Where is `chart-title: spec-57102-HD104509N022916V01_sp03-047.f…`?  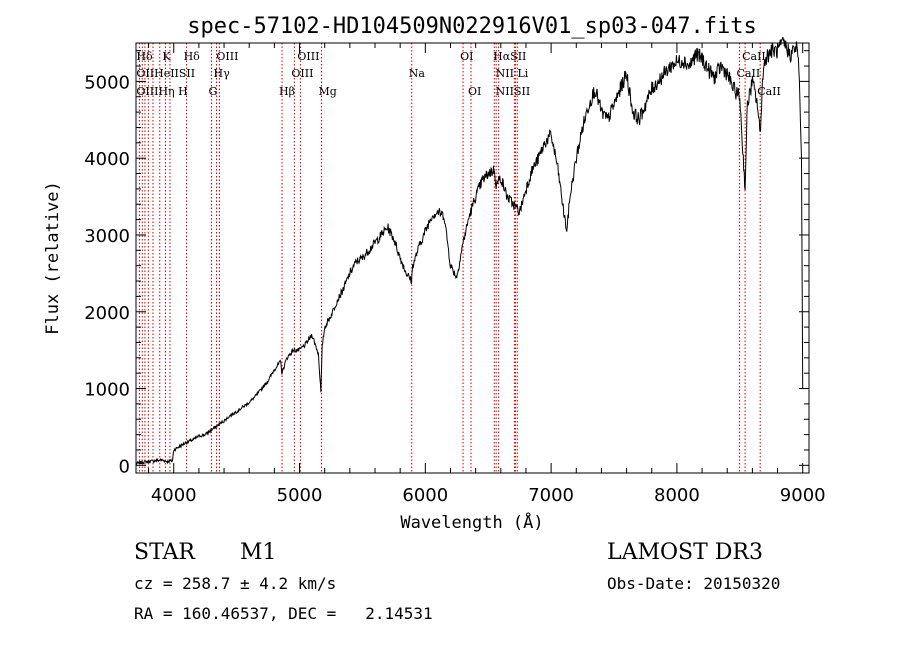 chart-title: spec-57102-HD104509N022916V01_sp03-047.f… is located at coordinates (472, 26).